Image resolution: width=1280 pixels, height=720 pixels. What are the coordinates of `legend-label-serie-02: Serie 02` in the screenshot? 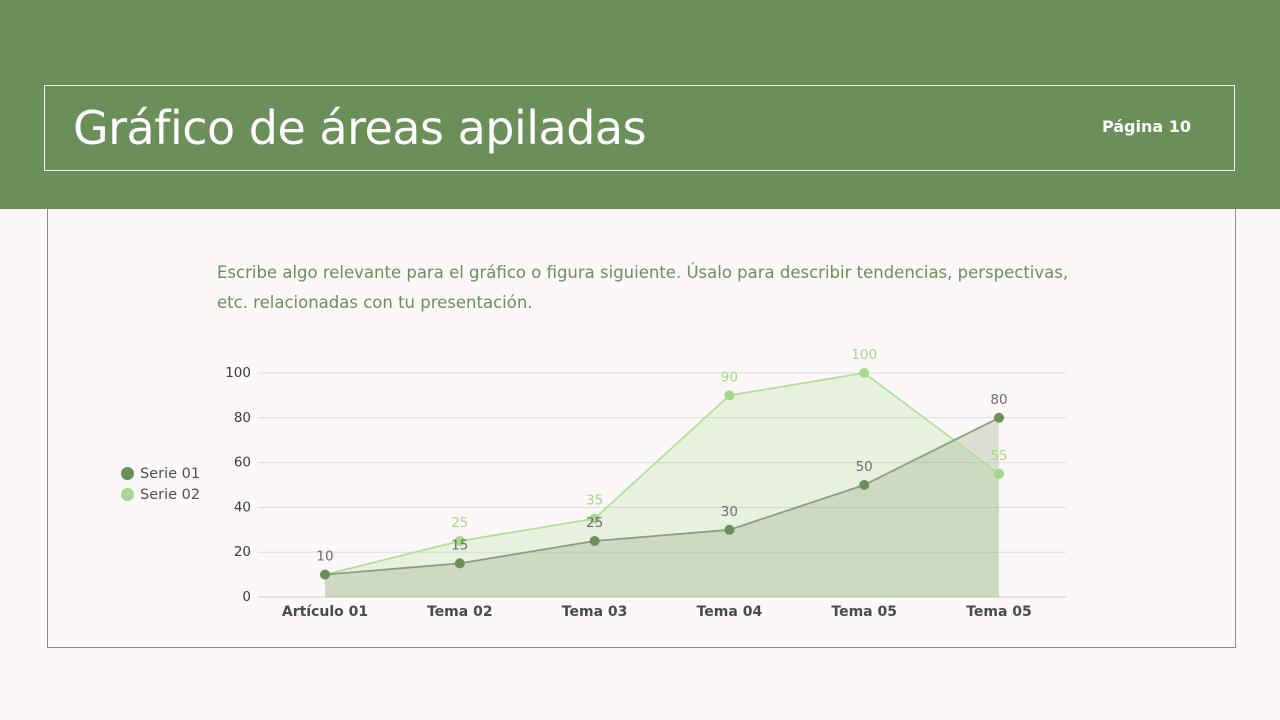 It's located at (170, 494).